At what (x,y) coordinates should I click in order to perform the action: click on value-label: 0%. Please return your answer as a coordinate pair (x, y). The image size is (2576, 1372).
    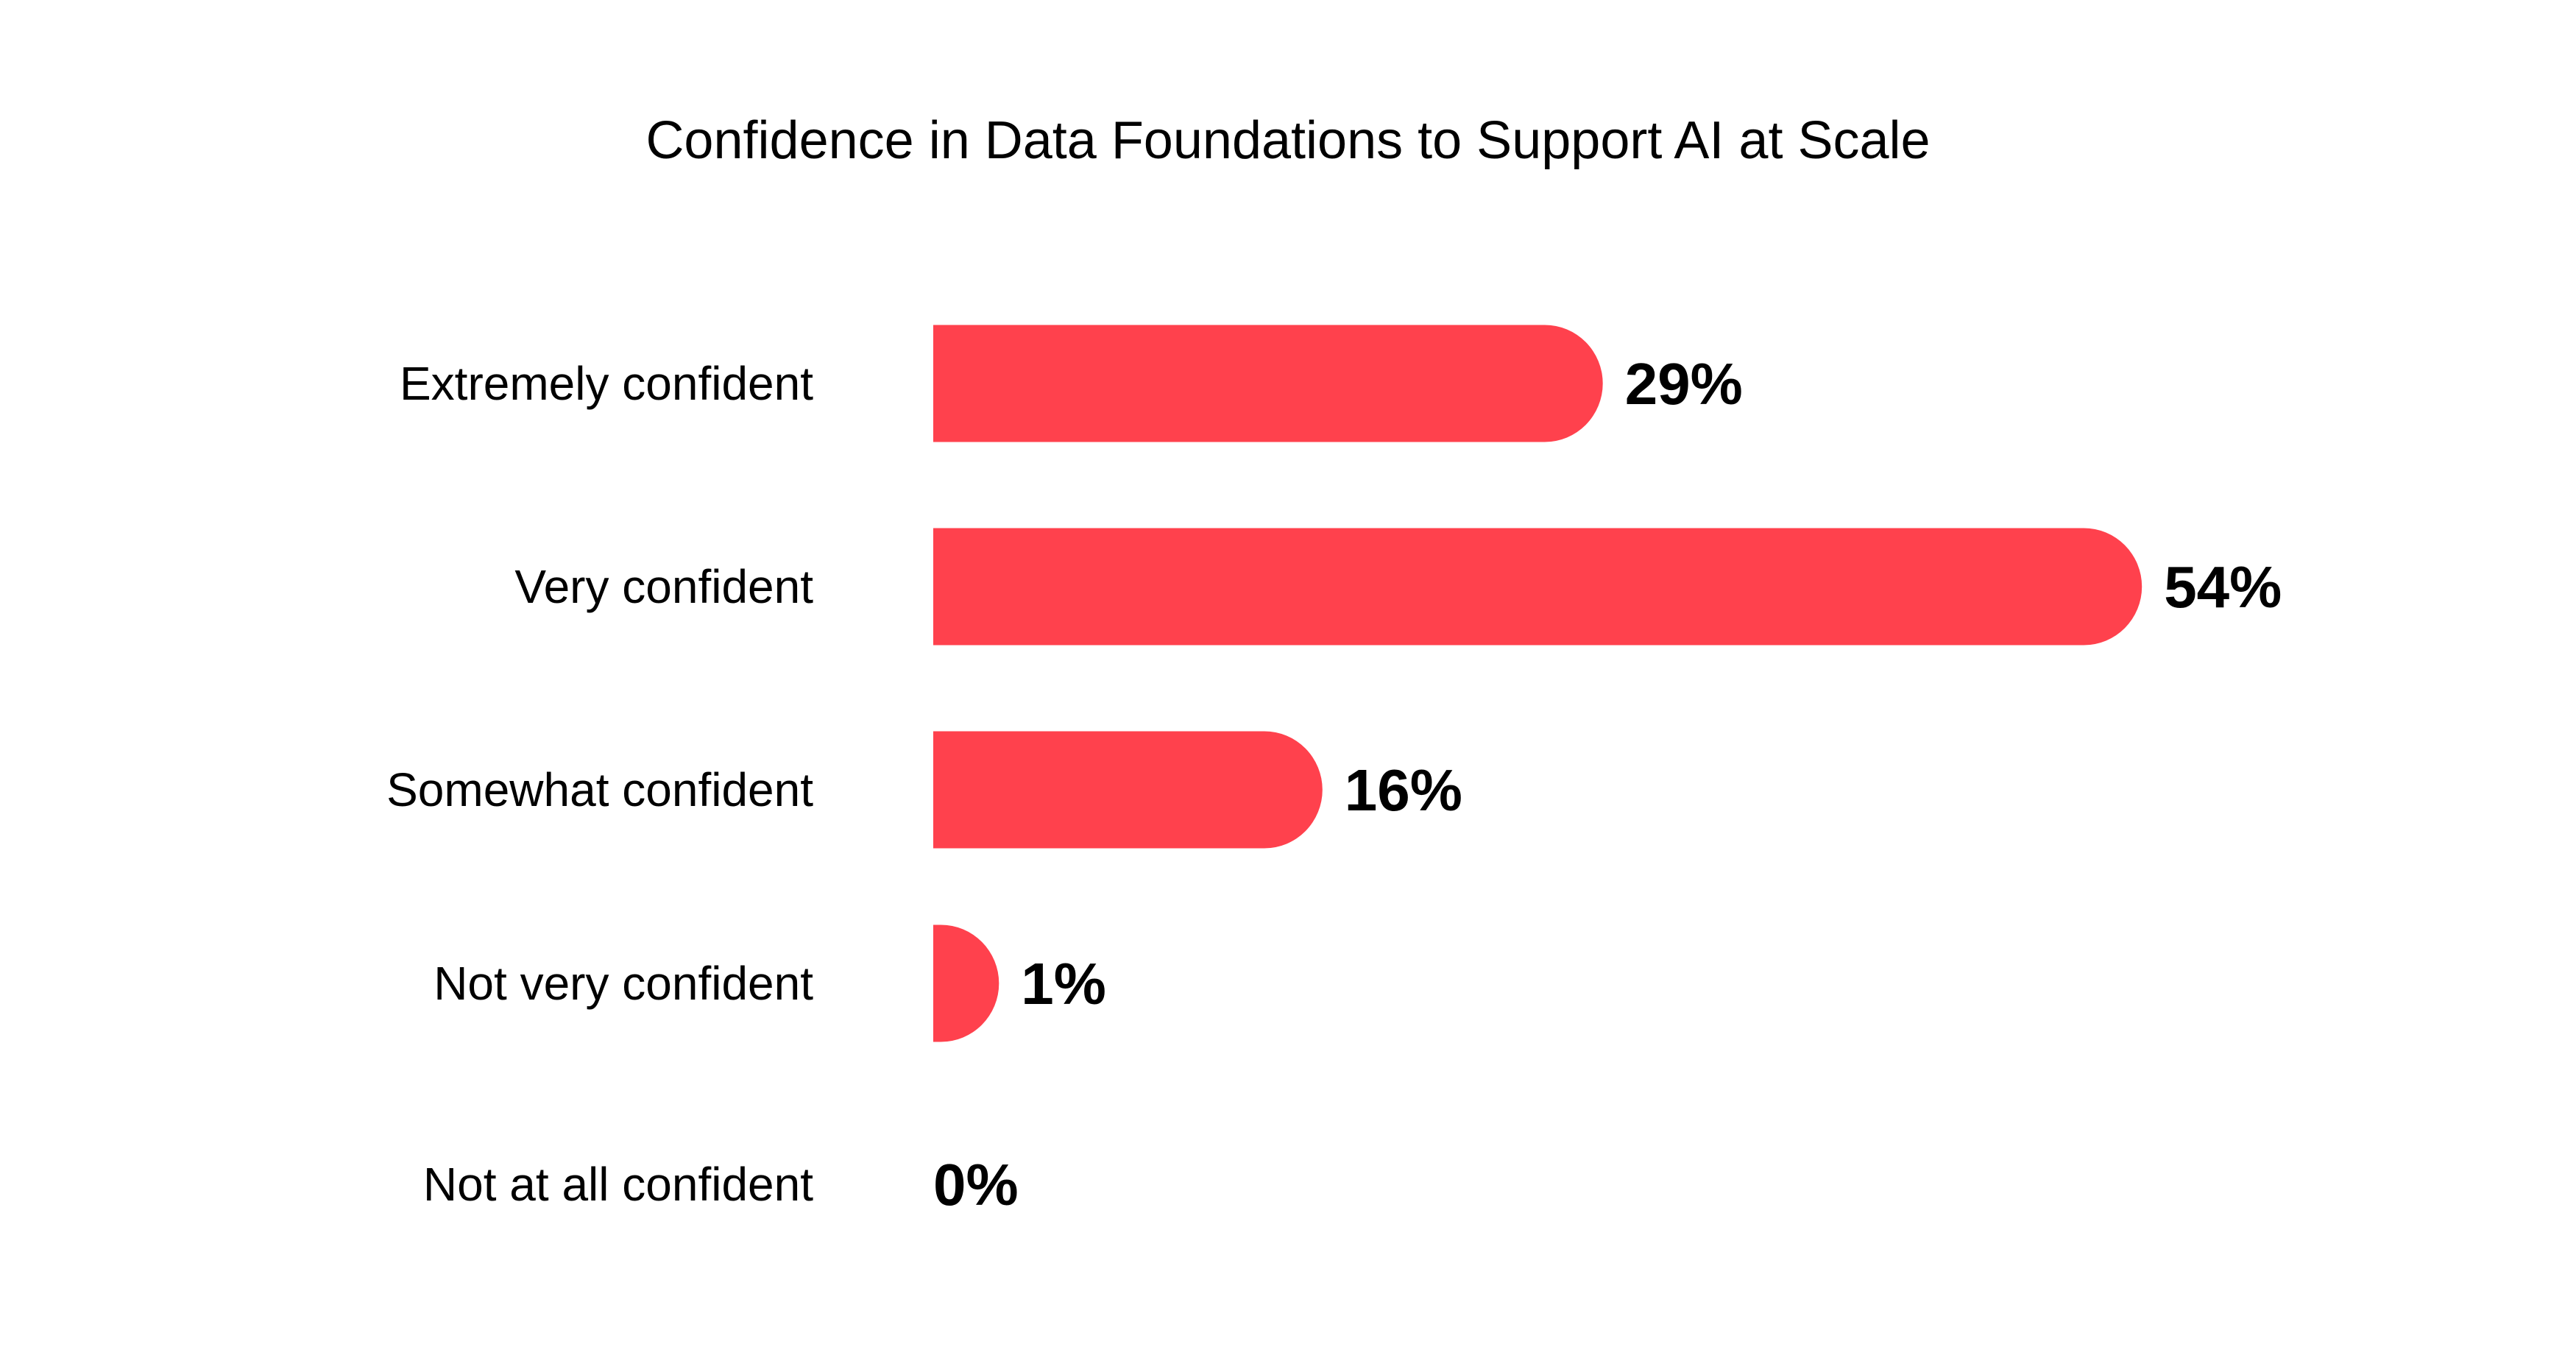
    Looking at the image, I should click on (976, 1184).